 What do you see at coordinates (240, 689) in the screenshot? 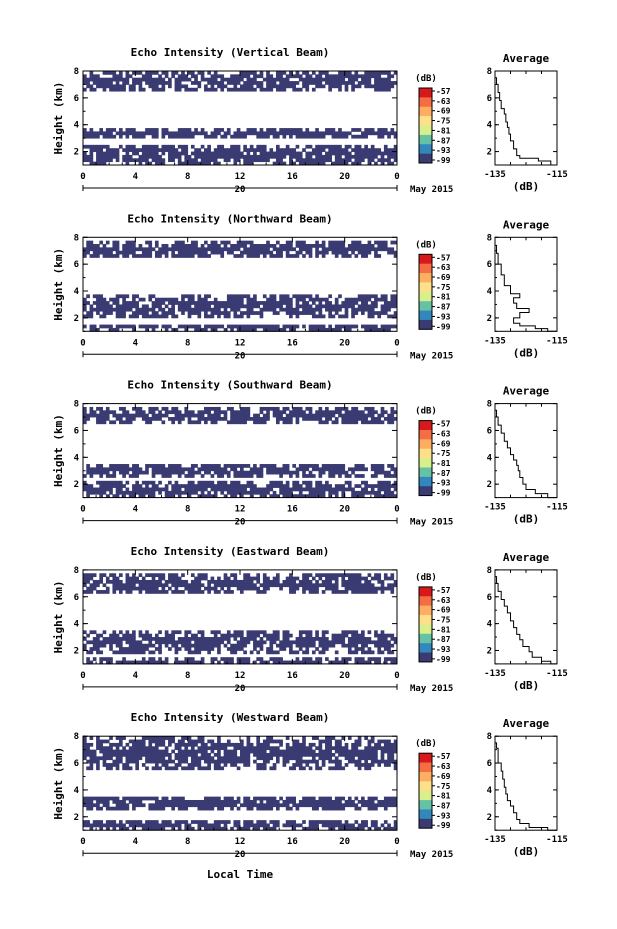
I see `day-label: 20` at bounding box center [240, 689].